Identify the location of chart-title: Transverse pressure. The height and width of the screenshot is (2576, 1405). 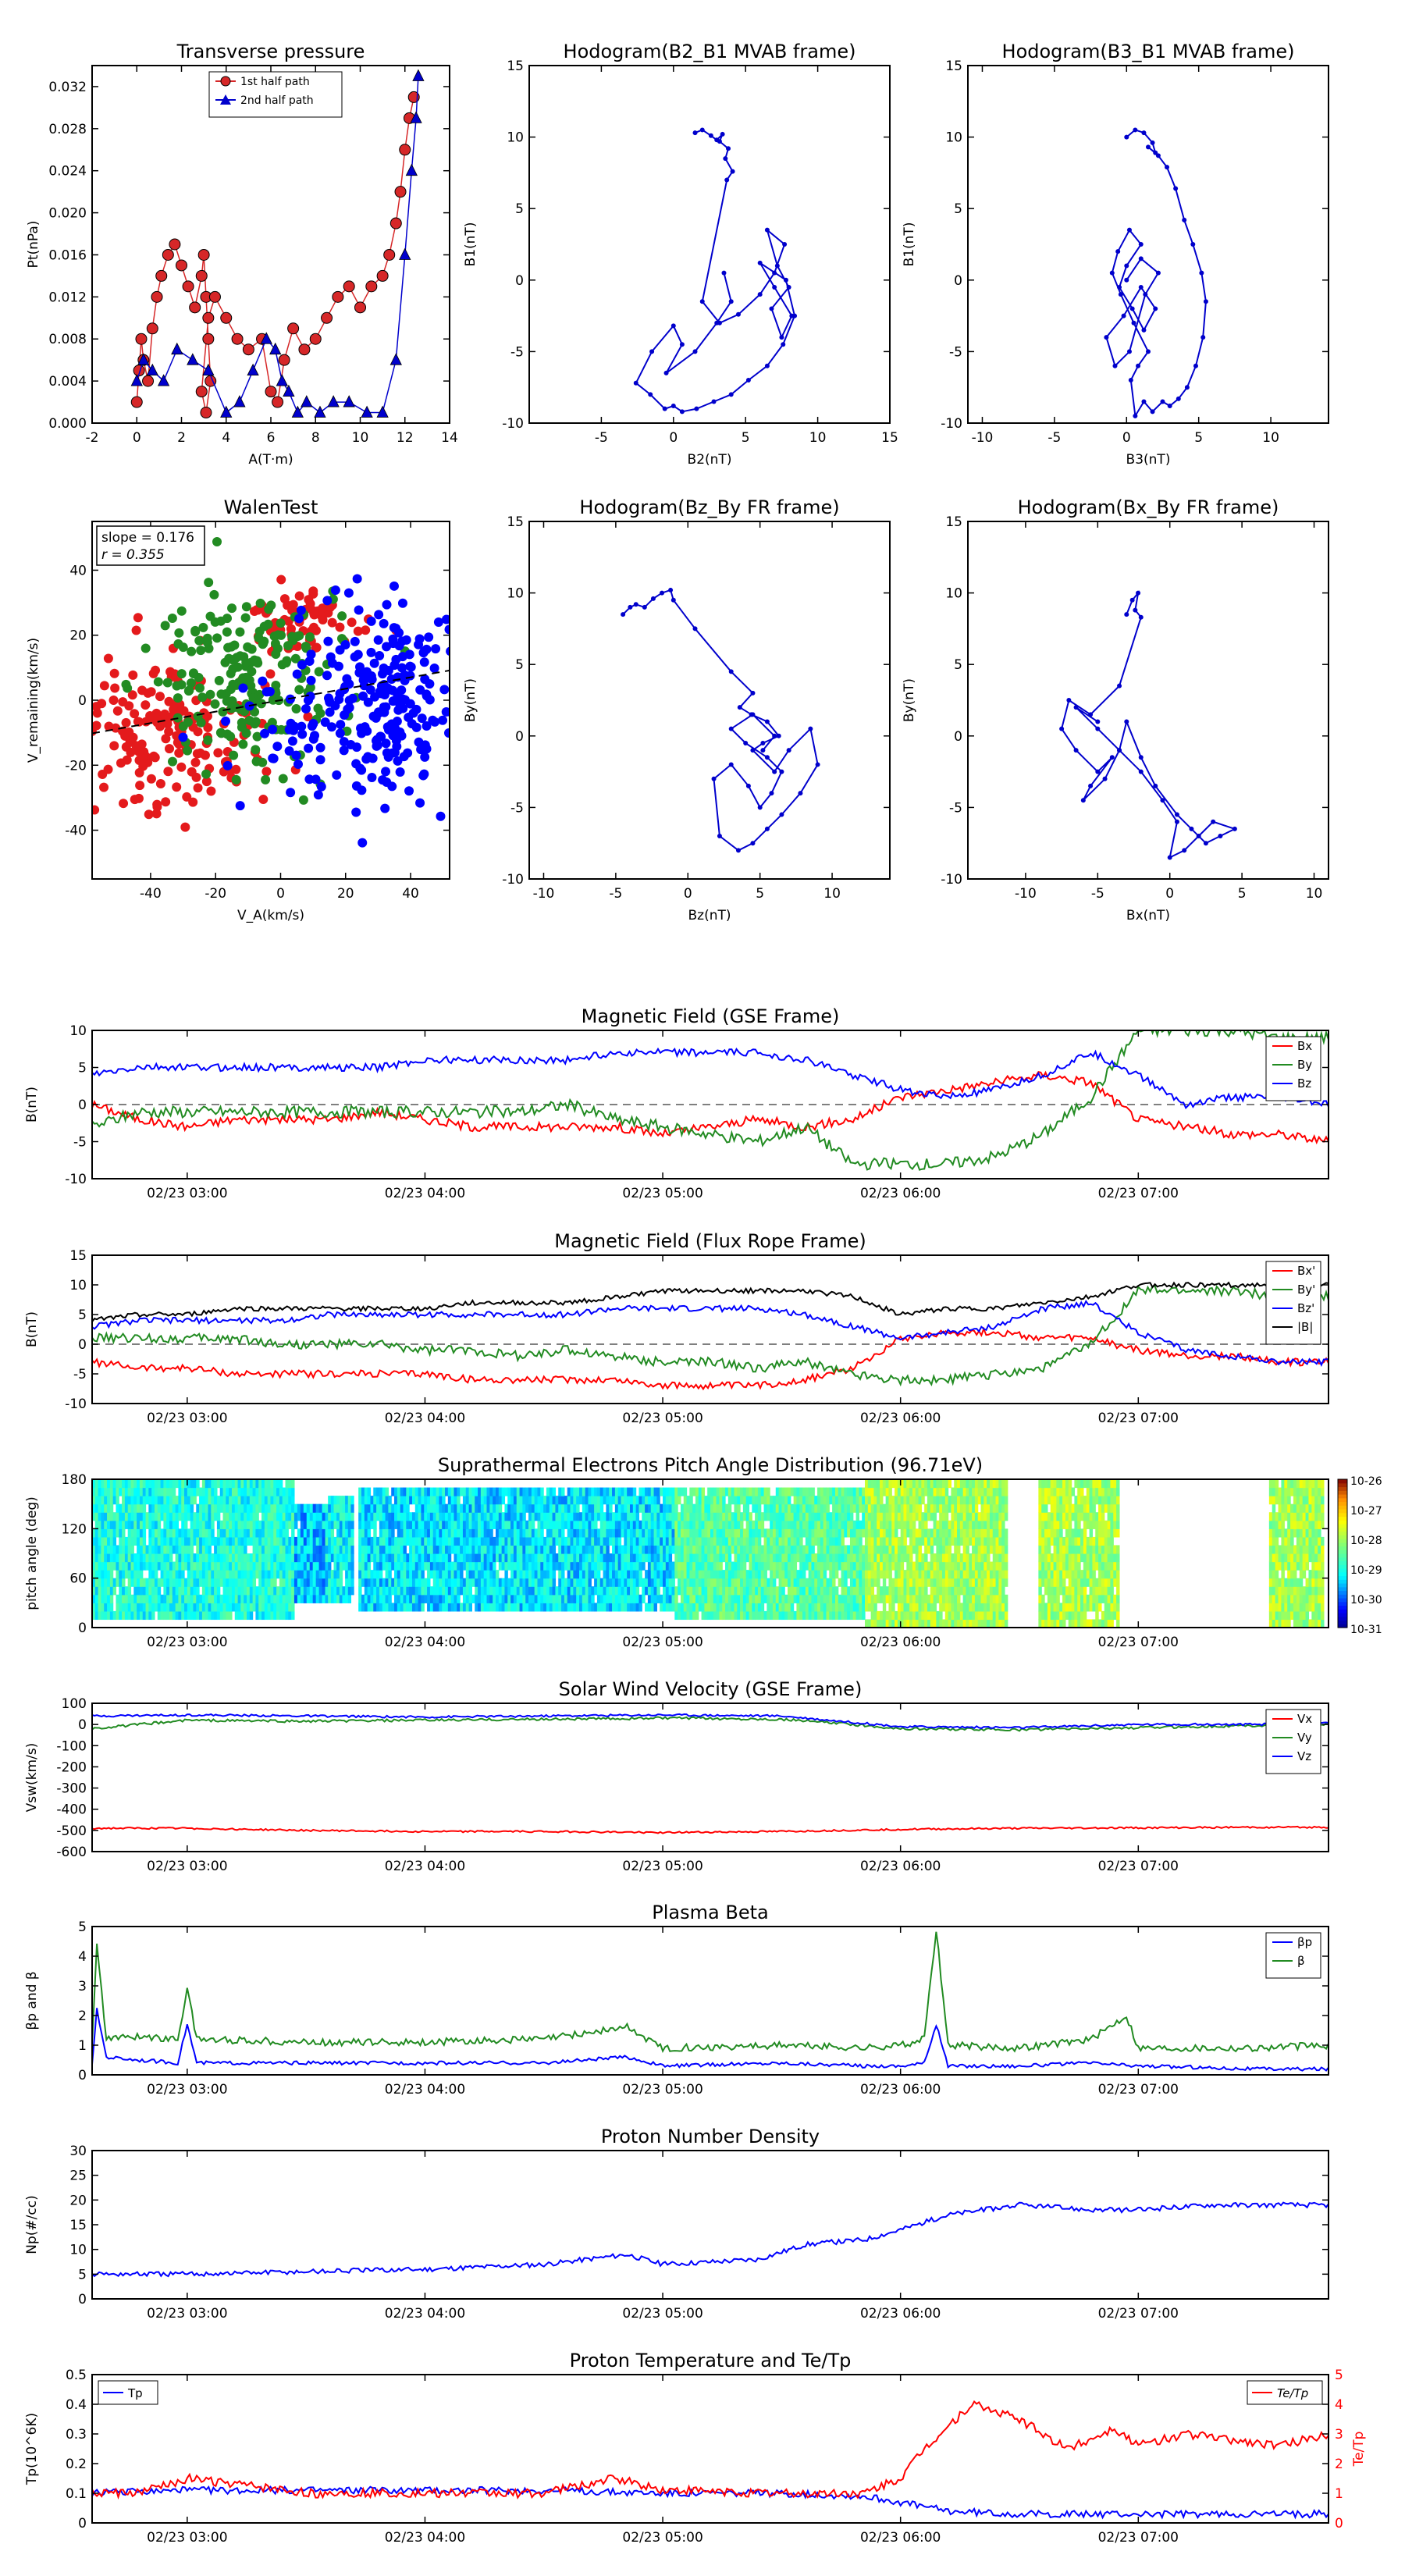
(270, 51).